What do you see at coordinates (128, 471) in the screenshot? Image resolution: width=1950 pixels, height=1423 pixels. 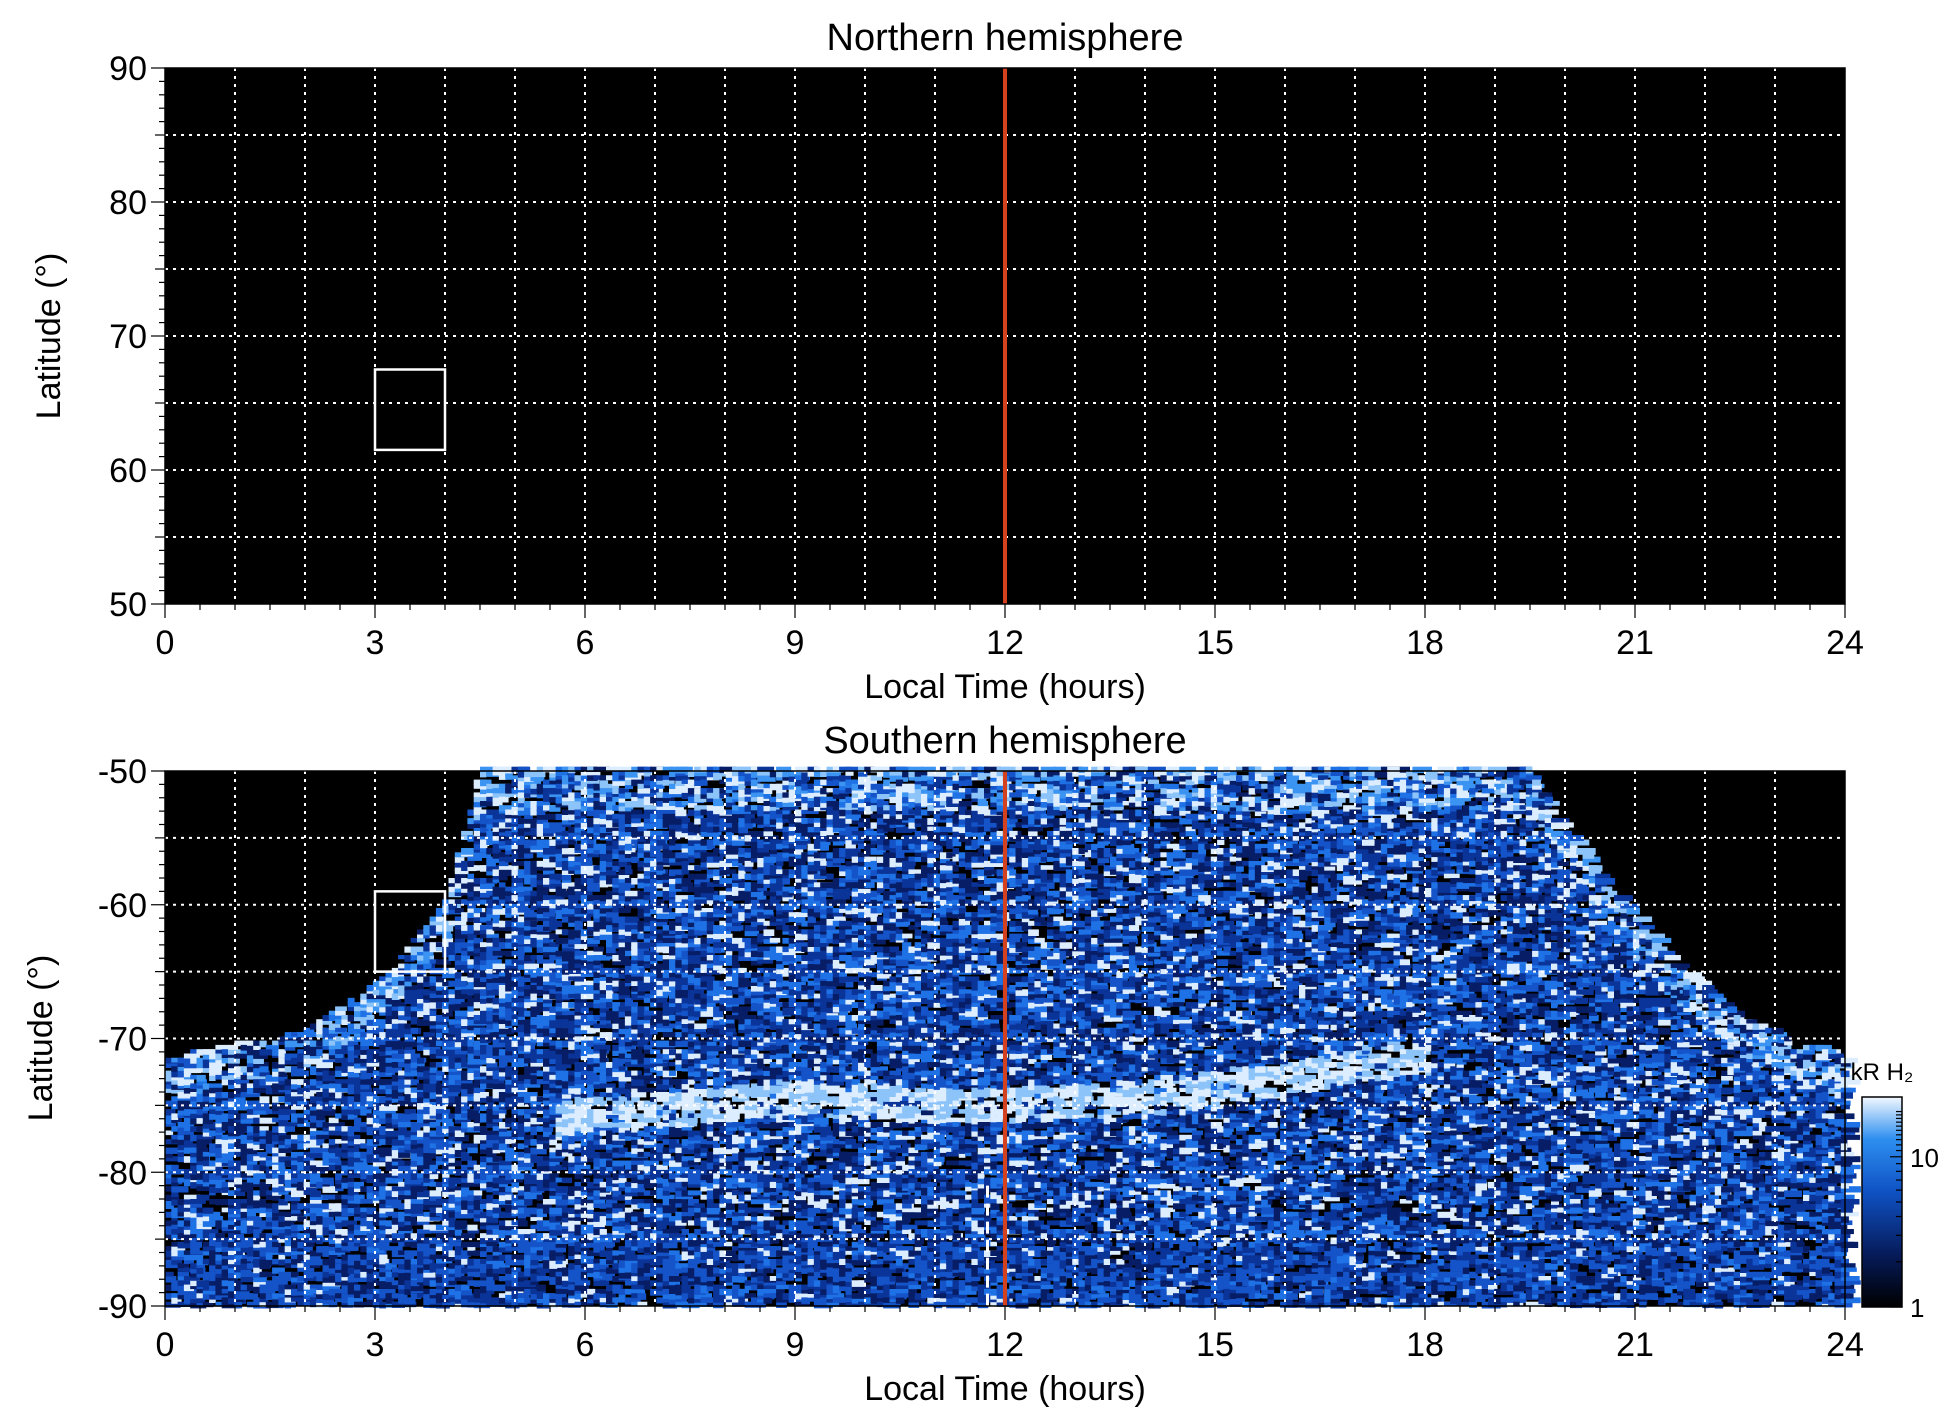 I see `y-tick-label: 60` at bounding box center [128, 471].